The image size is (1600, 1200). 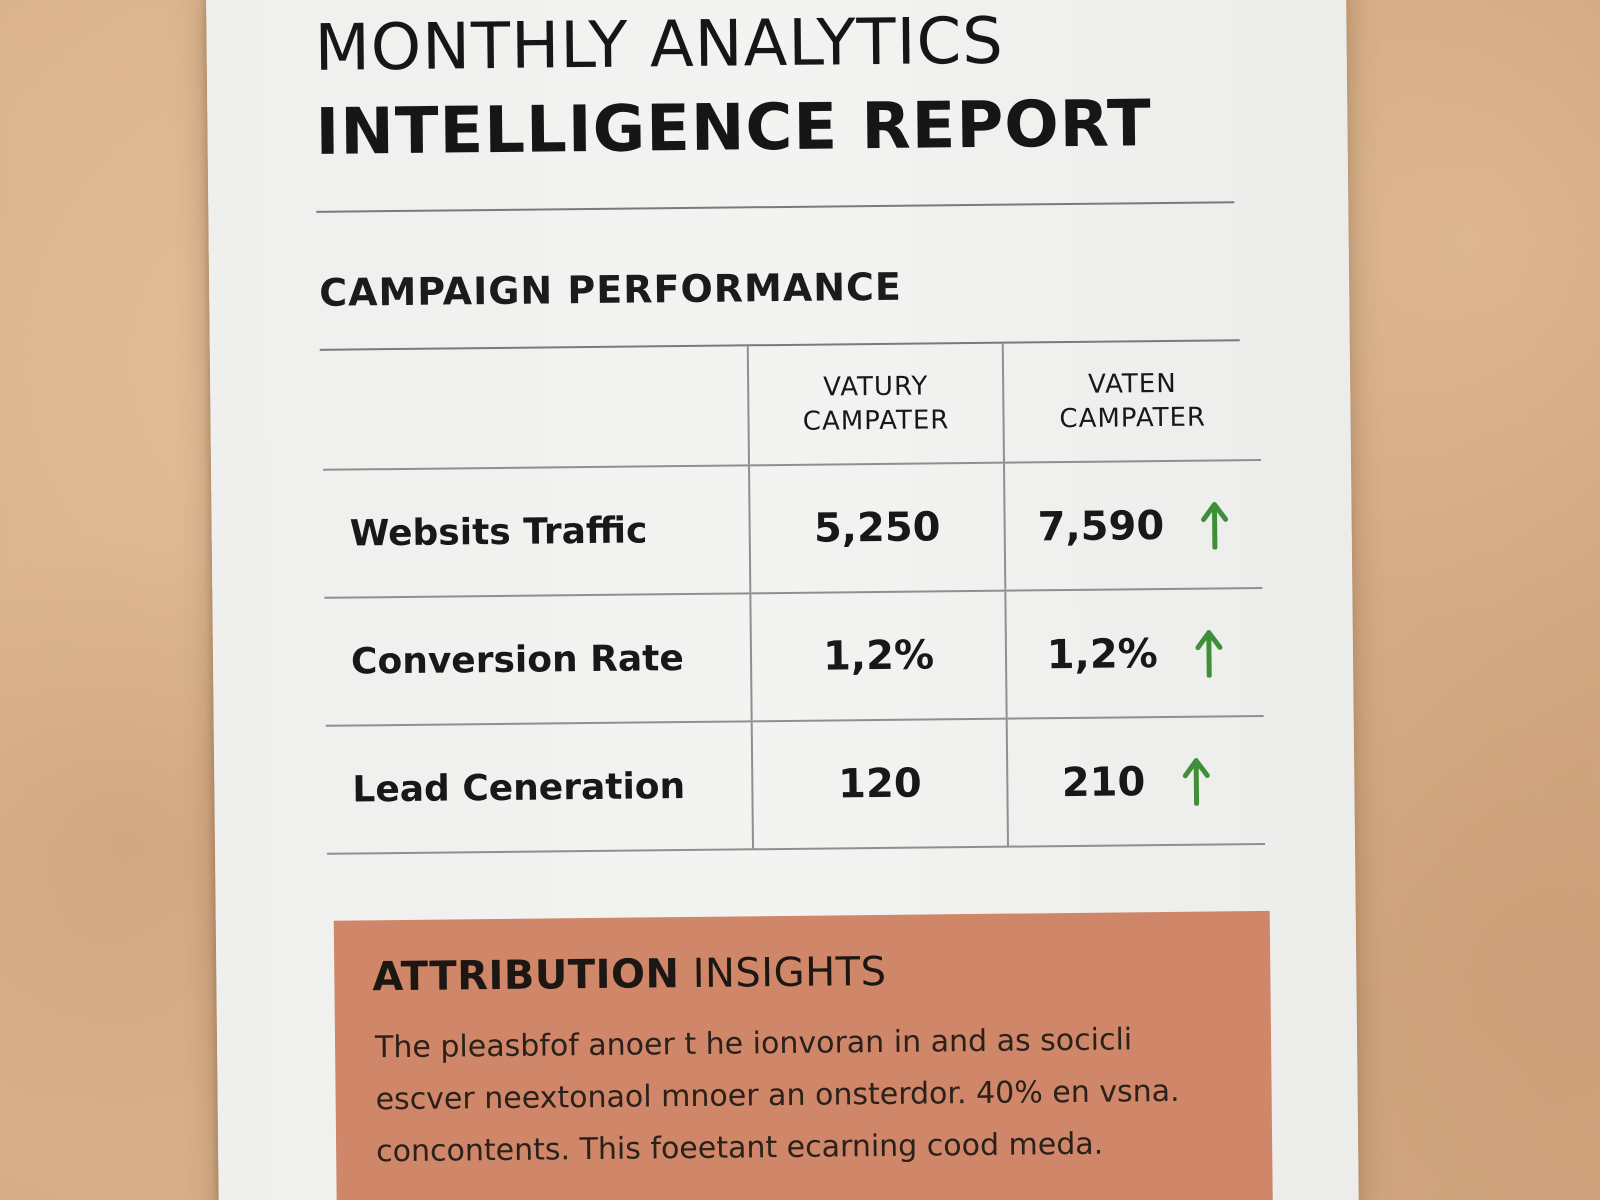 I want to click on report-title: MONTHLY ANALYTICS INTELLIGENCE REPORT, so click(x=733, y=87).